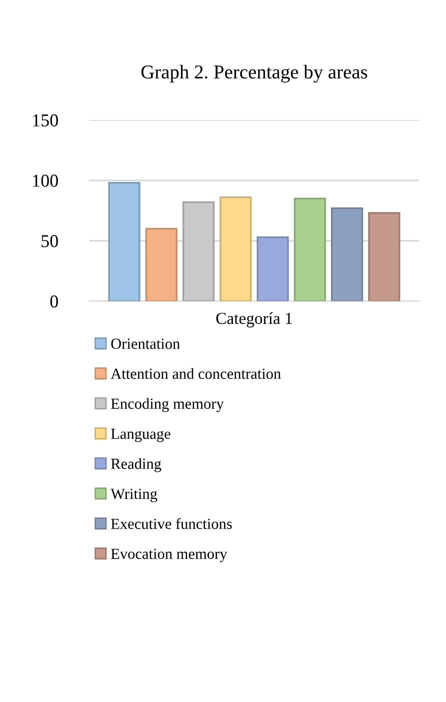 This screenshot has height=702, width=446. What do you see at coordinates (254, 73) in the screenshot?
I see `chart-title: Graph 2. Percentage by areas` at bounding box center [254, 73].